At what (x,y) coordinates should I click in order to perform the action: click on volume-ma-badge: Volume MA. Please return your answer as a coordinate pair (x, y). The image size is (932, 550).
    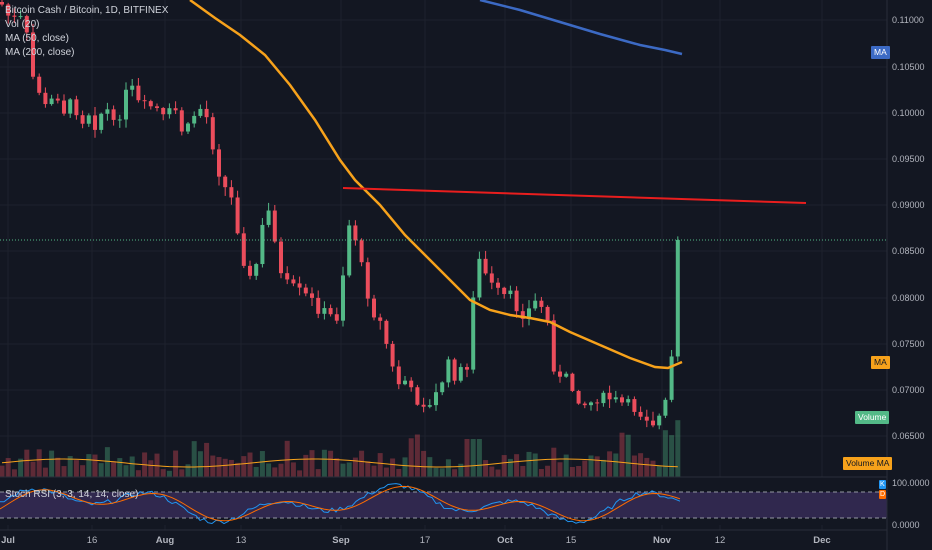
    Looking at the image, I should click on (868, 463).